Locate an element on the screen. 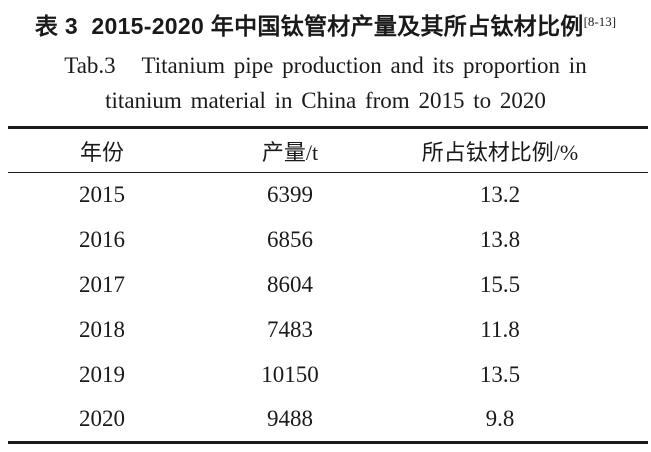 The image size is (651, 452). table-cell: 2019 is located at coordinates (102, 374).